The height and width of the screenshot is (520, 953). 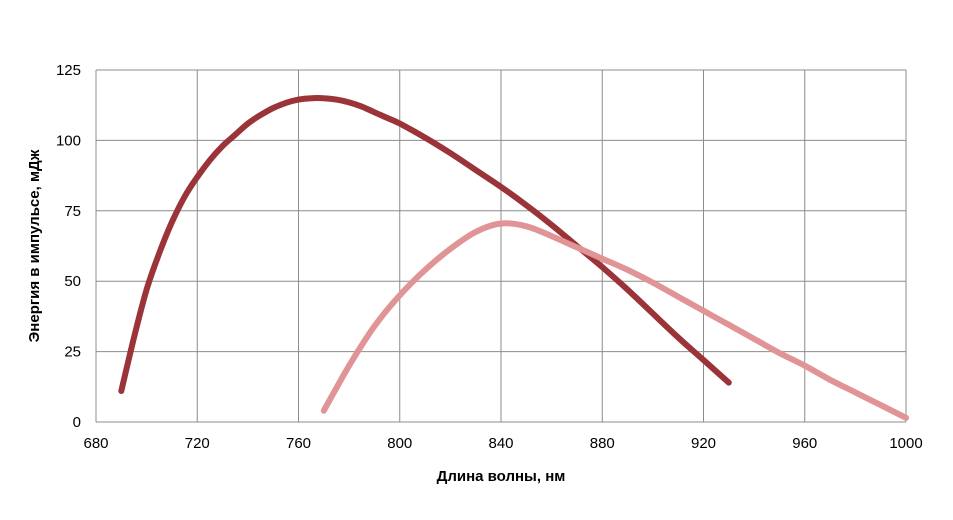 What do you see at coordinates (197, 443) in the screenshot?
I see `x-tick-label: 720` at bounding box center [197, 443].